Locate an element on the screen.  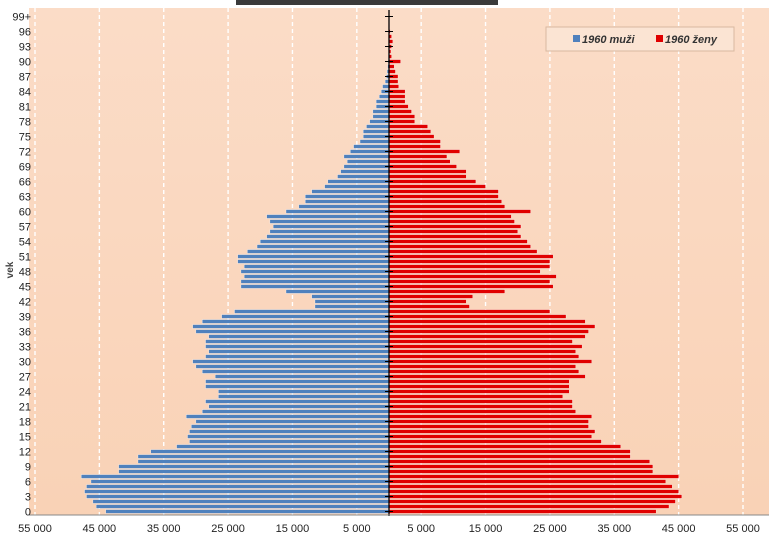
y-tick-label: 30 is located at coordinates (25, 363).